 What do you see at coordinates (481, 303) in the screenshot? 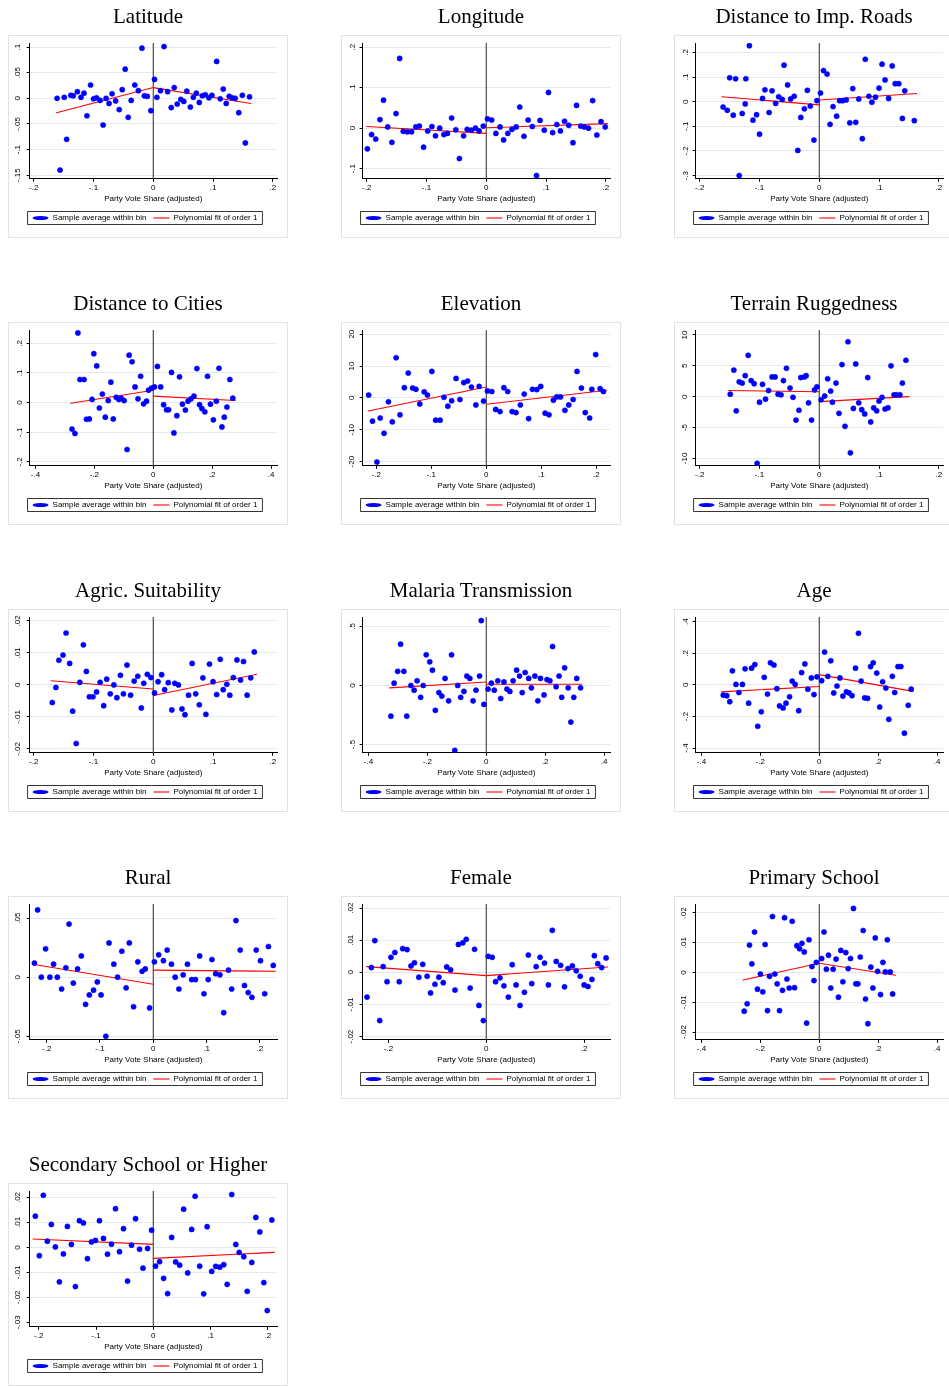
I see `chart-title: Elevation` at bounding box center [481, 303].